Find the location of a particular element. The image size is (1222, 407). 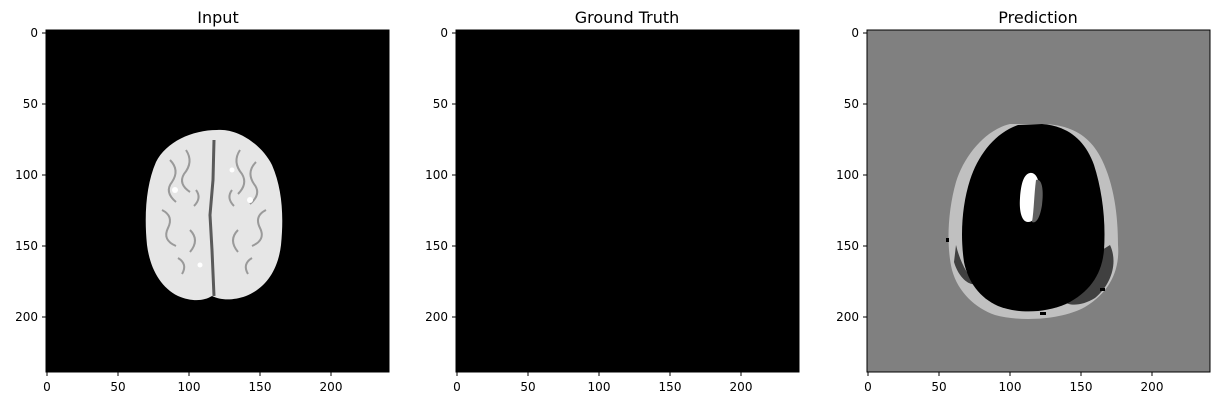

panel-title: Ground Truth is located at coordinates (627, 17).